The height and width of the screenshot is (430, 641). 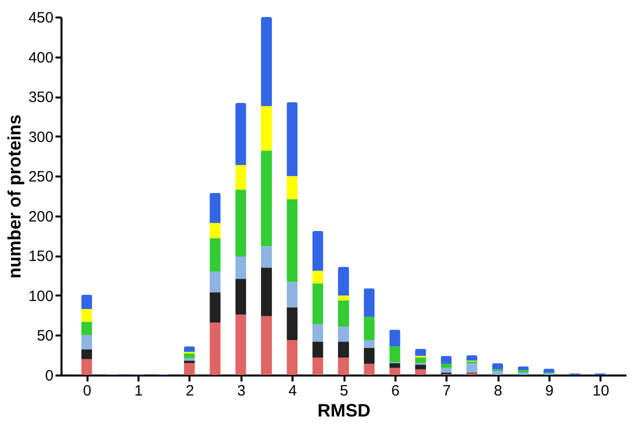 What do you see at coordinates (41, 97) in the screenshot?
I see `y-tick-label: 350` at bounding box center [41, 97].